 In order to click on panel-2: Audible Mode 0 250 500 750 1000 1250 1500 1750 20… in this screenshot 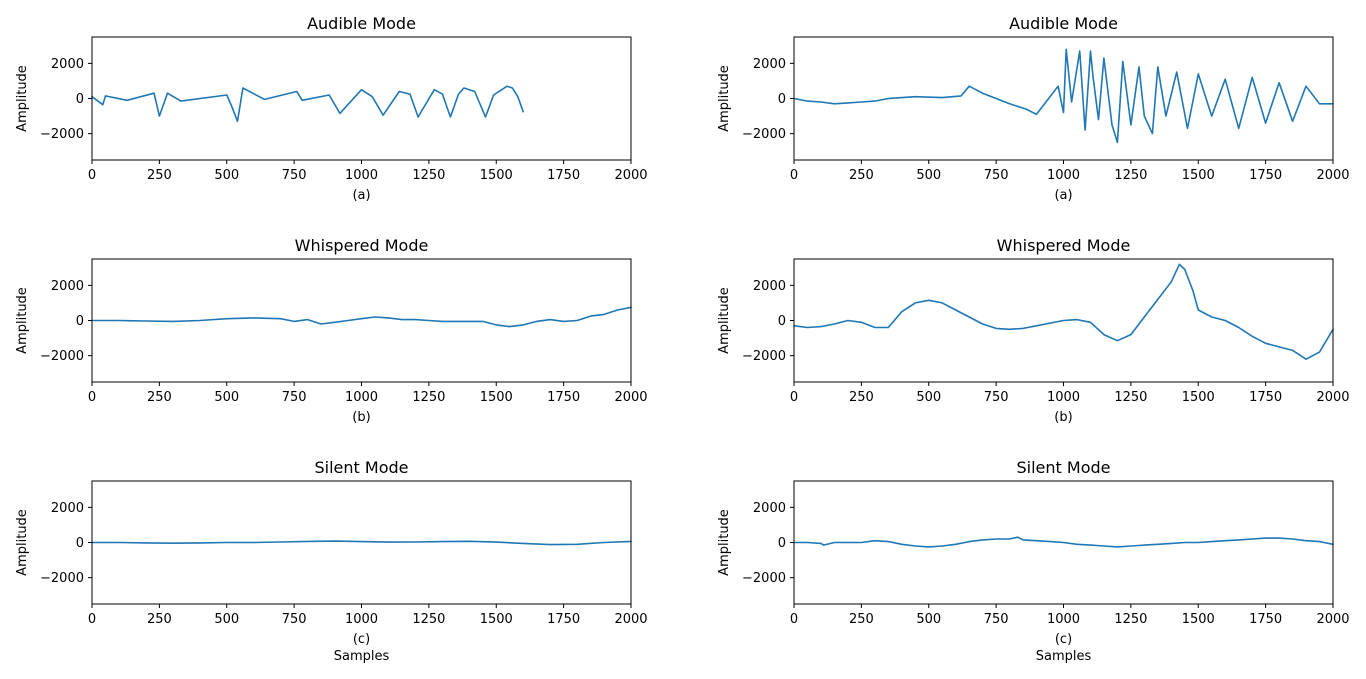, I will do `click(1033, 108)`.